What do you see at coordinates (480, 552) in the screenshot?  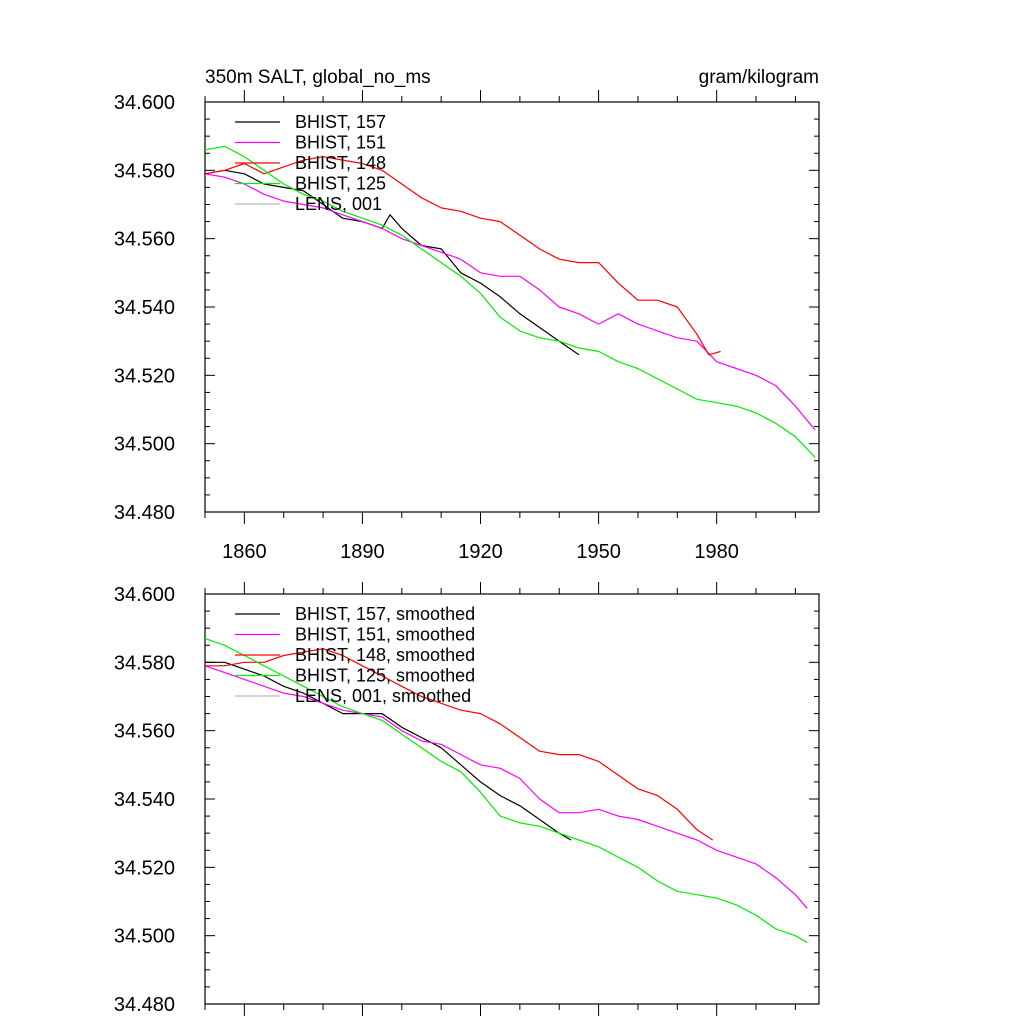 I see `x-tick-label: 1920` at bounding box center [480, 552].